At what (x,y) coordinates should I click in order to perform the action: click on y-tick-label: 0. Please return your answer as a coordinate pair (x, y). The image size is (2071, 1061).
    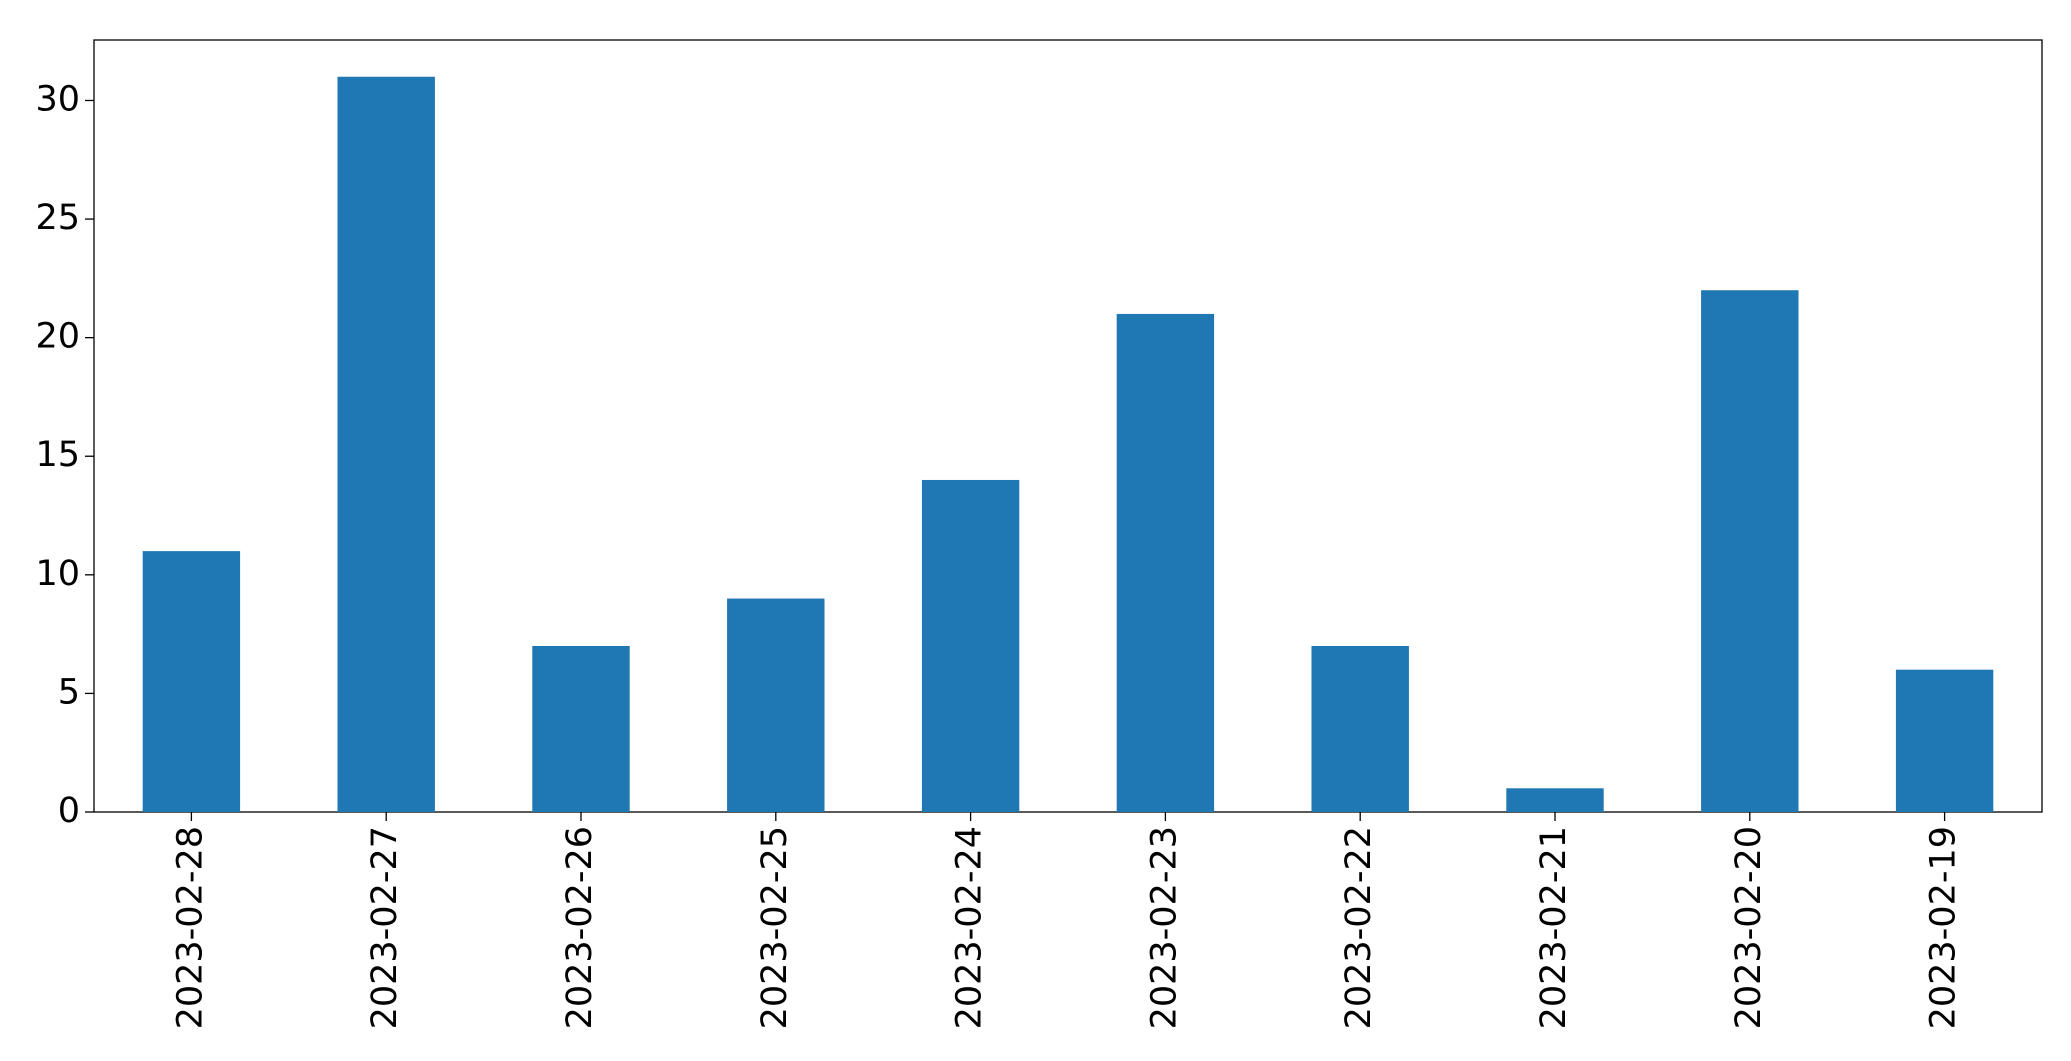
    Looking at the image, I should click on (69, 811).